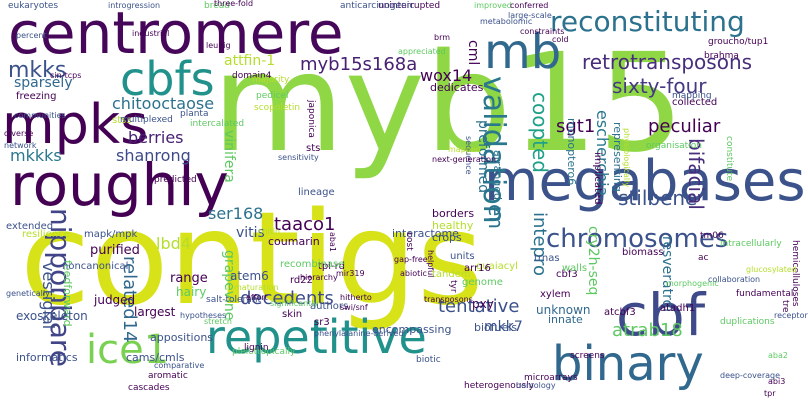 Image resolution: width=808 pixels, height=404 pixels. Describe the element at coordinates (734, 279) in the screenshot. I see `cloud-word: collaboration` at that location.